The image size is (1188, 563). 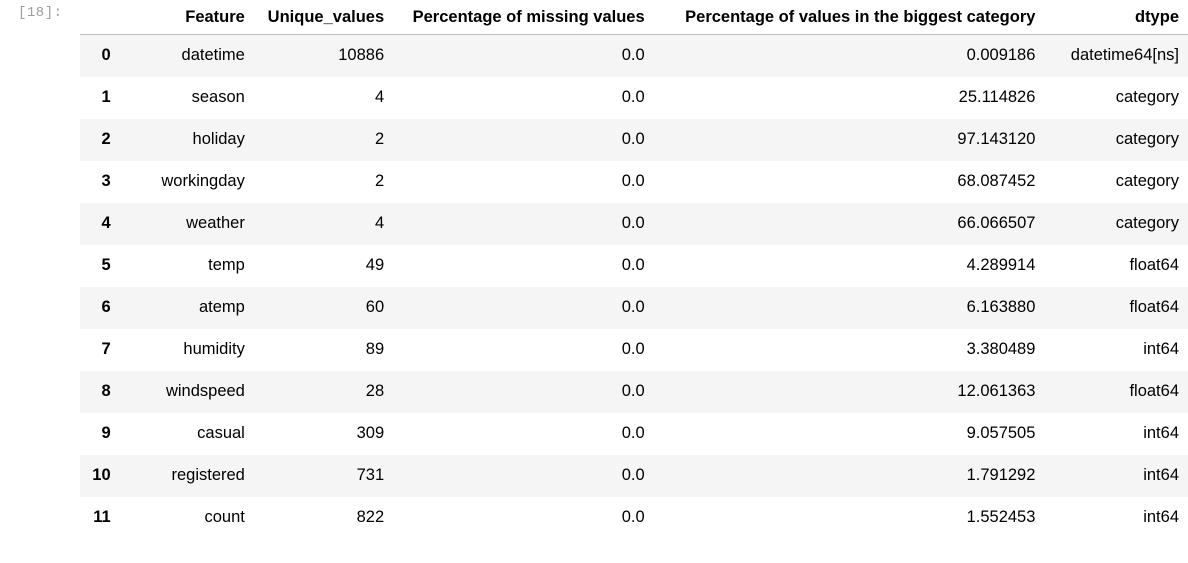 What do you see at coordinates (218, 97) in the screenshot?
I see `feature-cell: season` at bounding box center [218, 97].